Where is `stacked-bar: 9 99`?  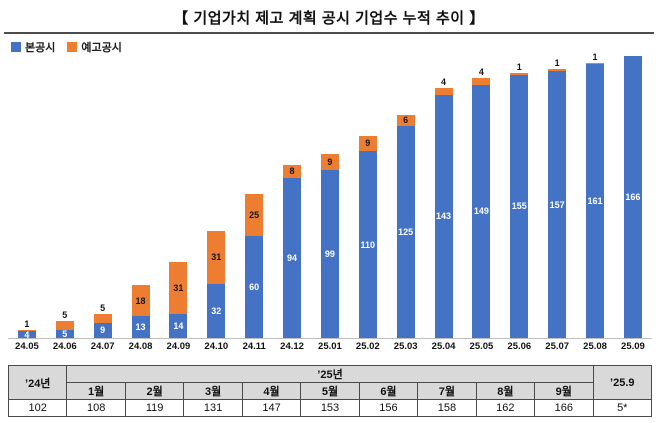
stacked-bar: 9 99 is located at coordinates (329, 246).